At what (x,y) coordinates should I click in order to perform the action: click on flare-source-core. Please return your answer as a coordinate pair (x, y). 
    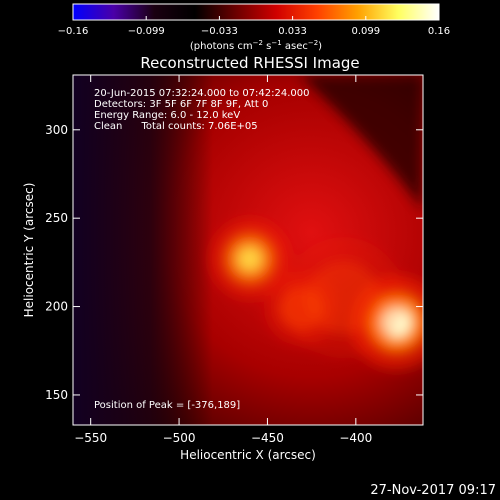
    Looking at the image, I should click on (250, 259).